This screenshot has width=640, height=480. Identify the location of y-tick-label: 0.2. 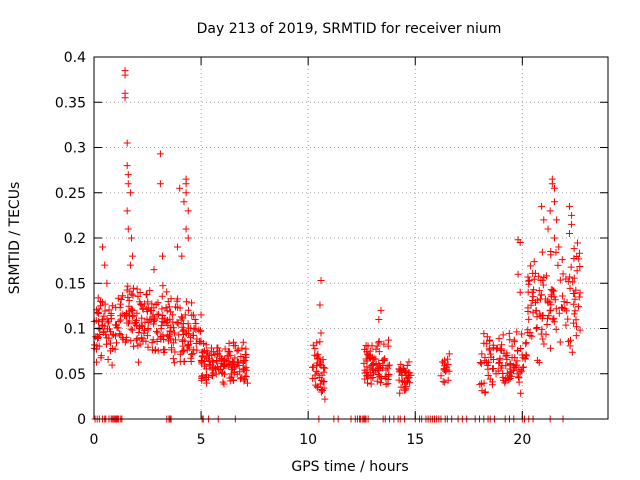
(75, 239).